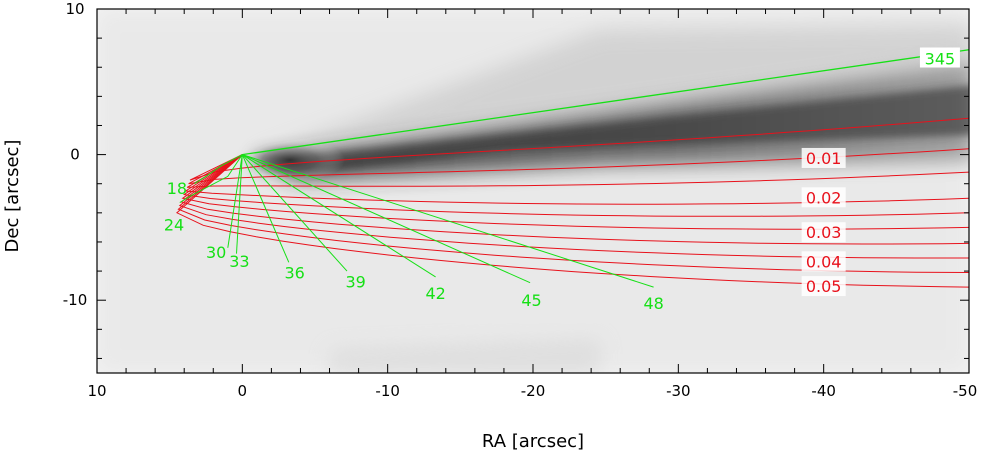 Image resolution: width=981 pixels, height=456 pixels. Describe the element at coordinates (239, 261) in the screenshot. I see `synchrone-label: 33` at that location.